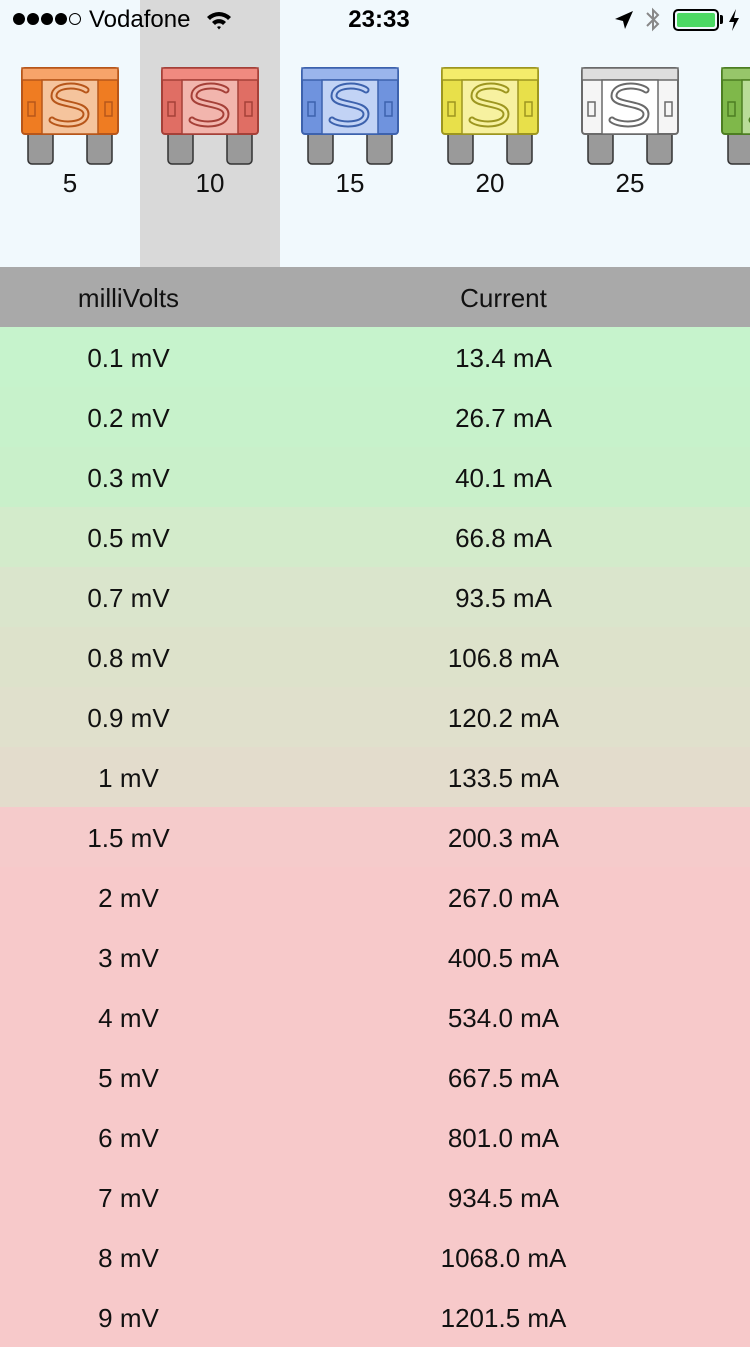  I want to click on current-cell: 106.8 mA, so click(503, 658).